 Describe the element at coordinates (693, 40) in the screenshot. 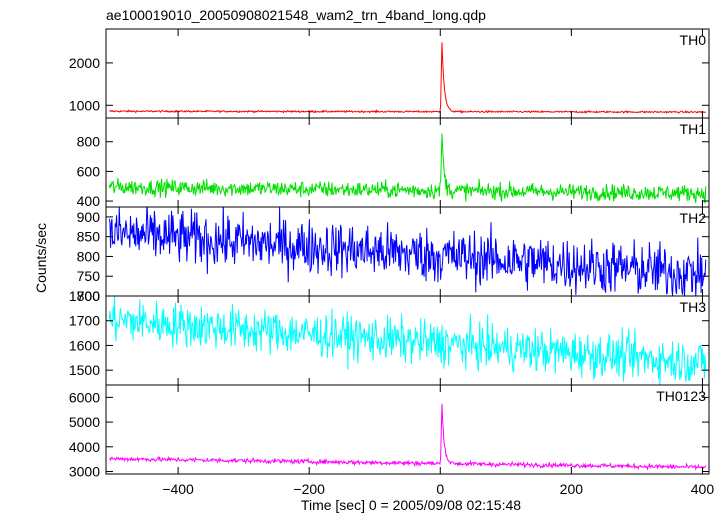

I see `panel-label-th0: TH0` at that location.